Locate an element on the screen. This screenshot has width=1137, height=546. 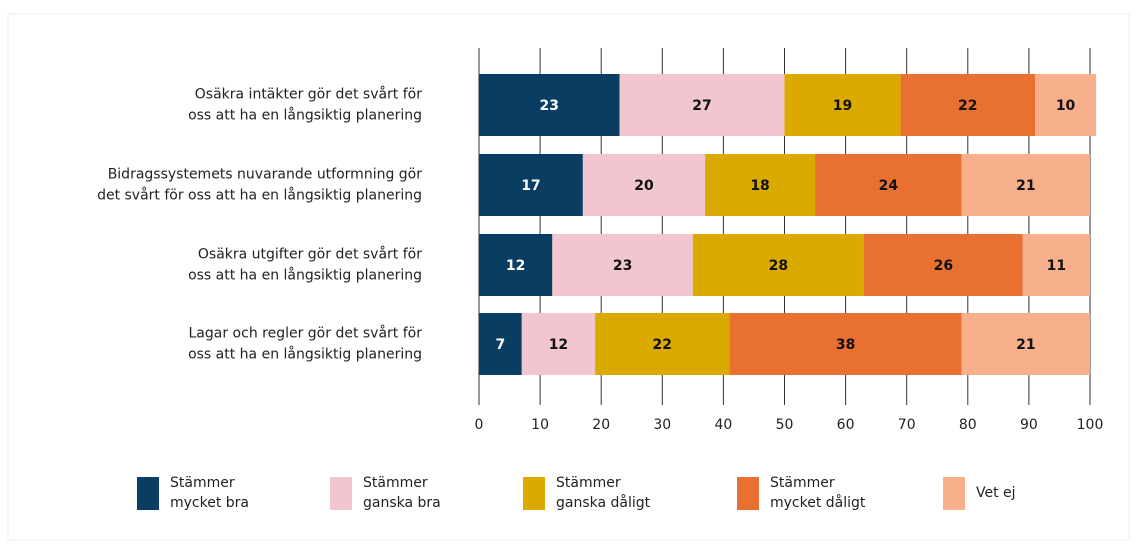
x-tick-label: 90 is located at coordinates (1029, 425).